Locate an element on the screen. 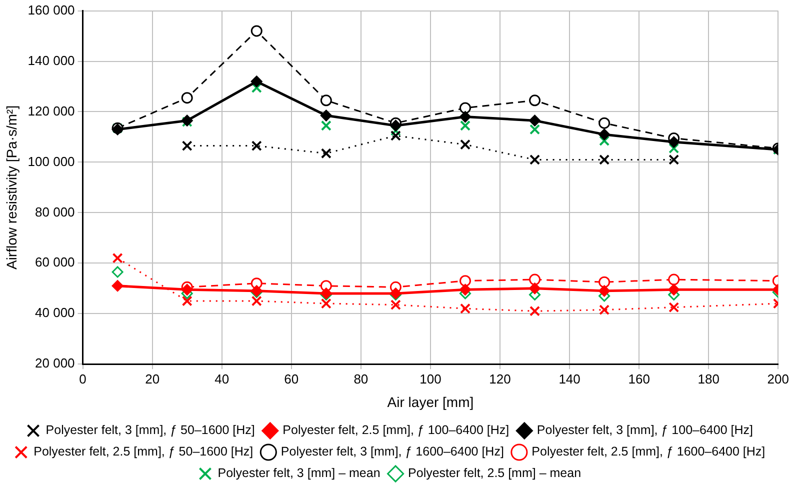 The image size is (792, 495). y-tick-label: 120 000 is located at coordinates (51, 110).